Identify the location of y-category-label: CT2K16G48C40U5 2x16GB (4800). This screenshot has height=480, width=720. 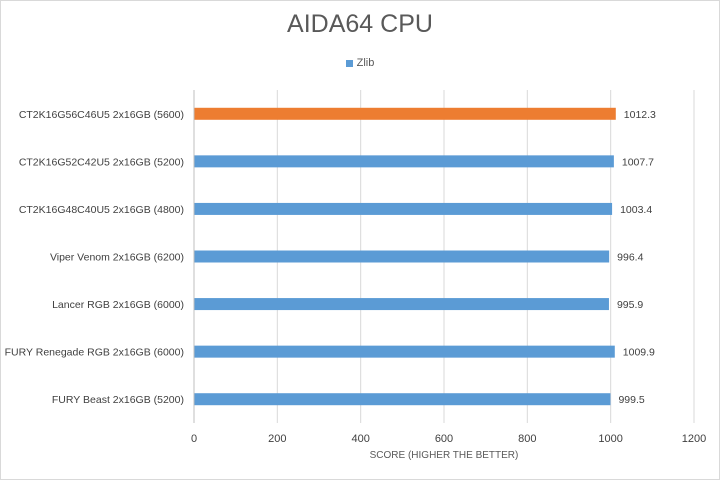
(101, 210).